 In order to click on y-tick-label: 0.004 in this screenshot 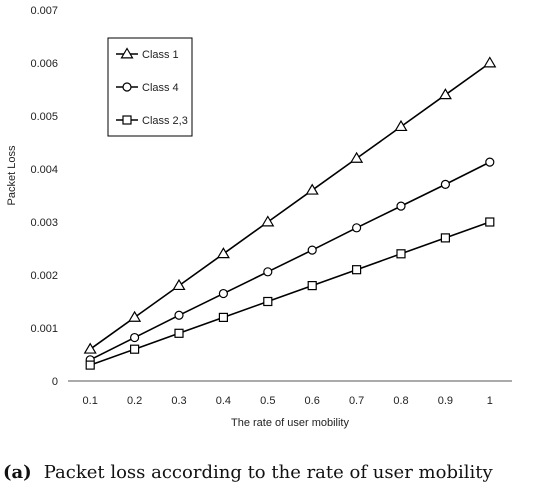, I will do `click(44, 170)`.